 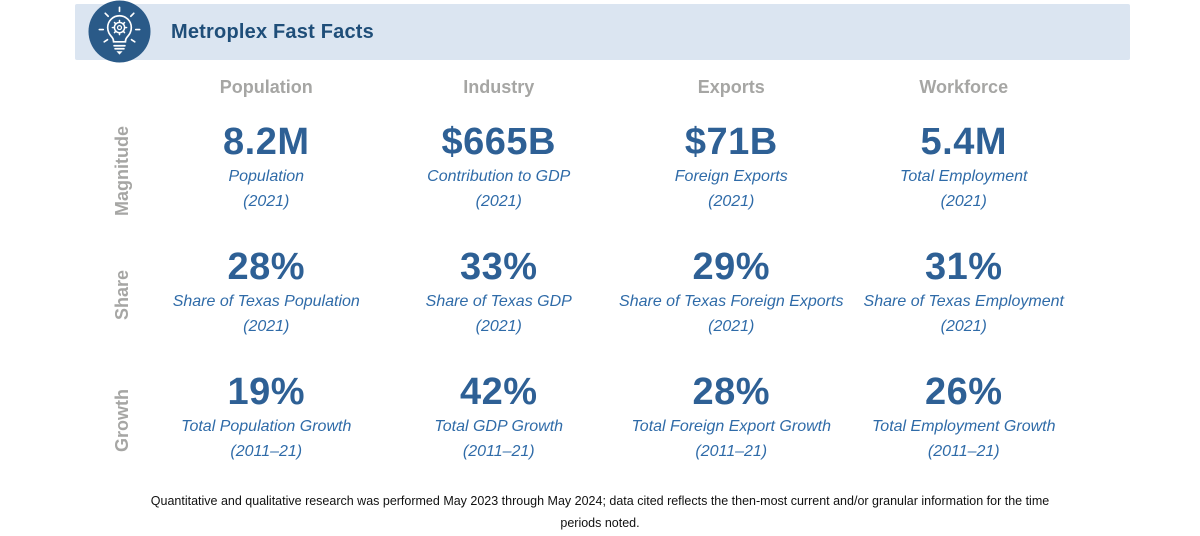 I want to click on cell-magnitude-exports: $71B Foreign Exports (2021), so click(x=731, y=170).